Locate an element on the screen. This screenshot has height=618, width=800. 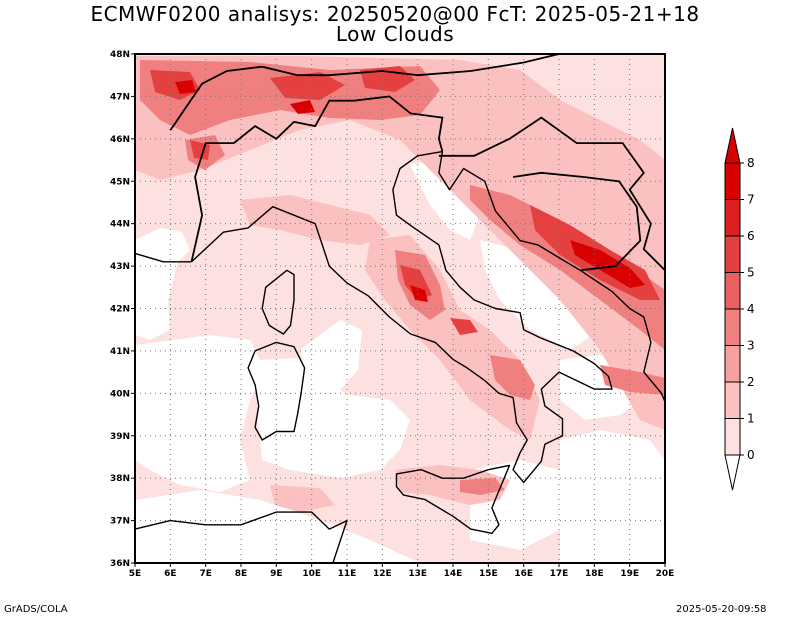
colorbar-extend-low is located at coordinates (732, 472).